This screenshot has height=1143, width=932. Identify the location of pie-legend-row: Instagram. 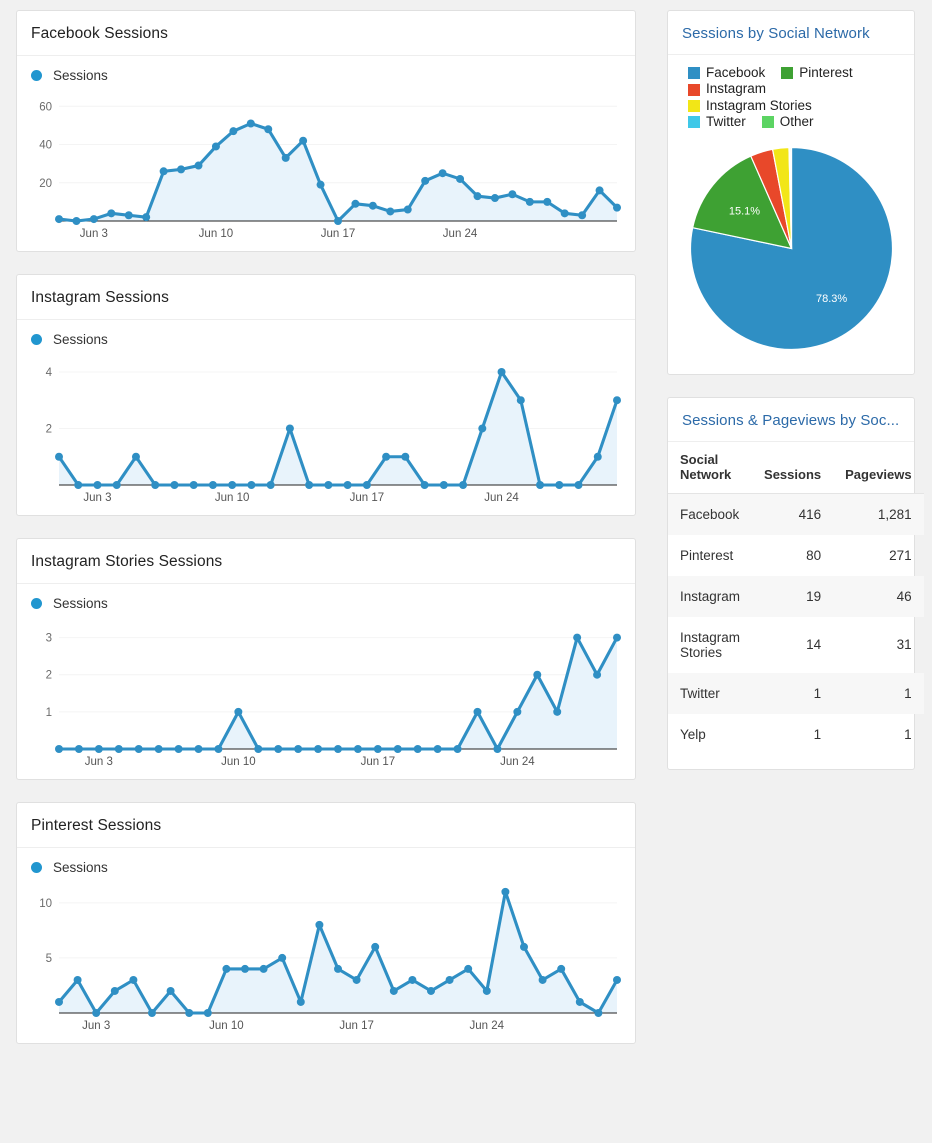
(795, 89).